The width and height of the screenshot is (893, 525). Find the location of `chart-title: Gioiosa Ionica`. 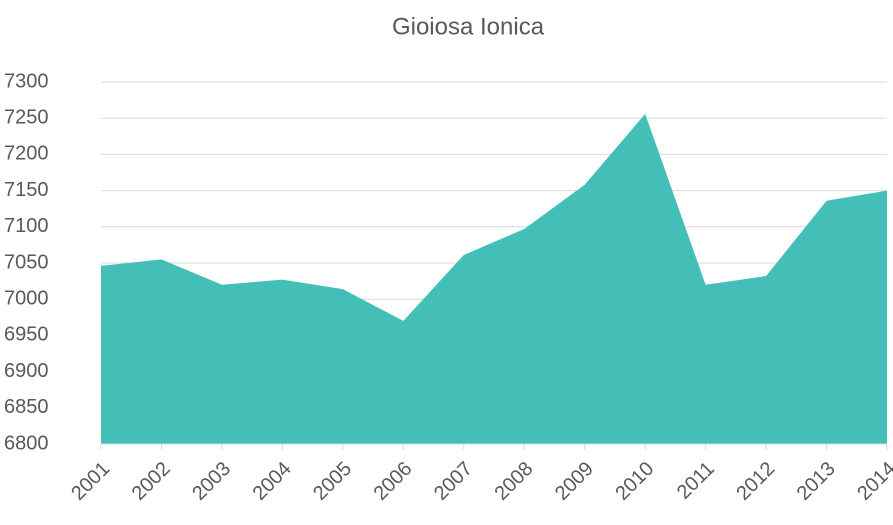

chart-title: Gioiosa Ionica is located at coordinates (468, 26).